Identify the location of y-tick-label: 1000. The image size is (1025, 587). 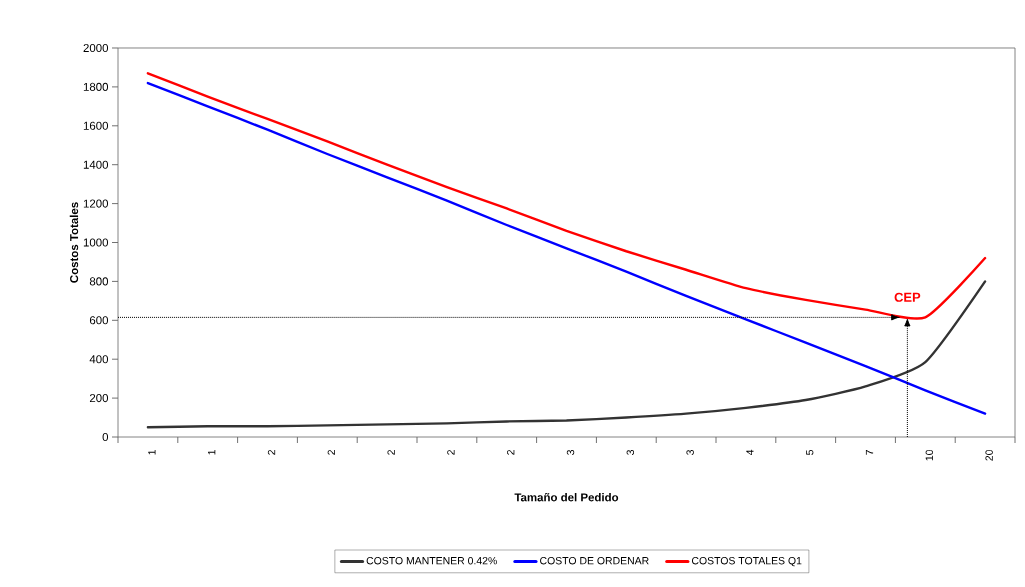
(96, 242).